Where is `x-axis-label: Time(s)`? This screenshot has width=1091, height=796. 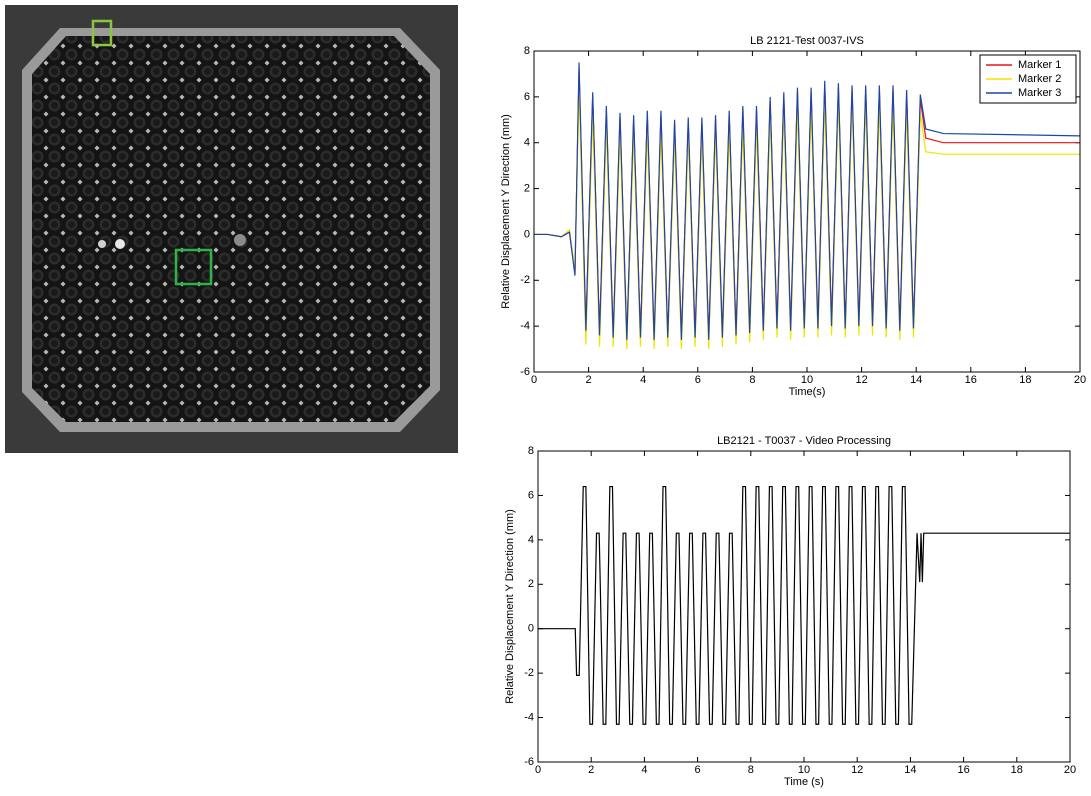
x-axis-label: Time(s) is located at coordinates (807, 392).